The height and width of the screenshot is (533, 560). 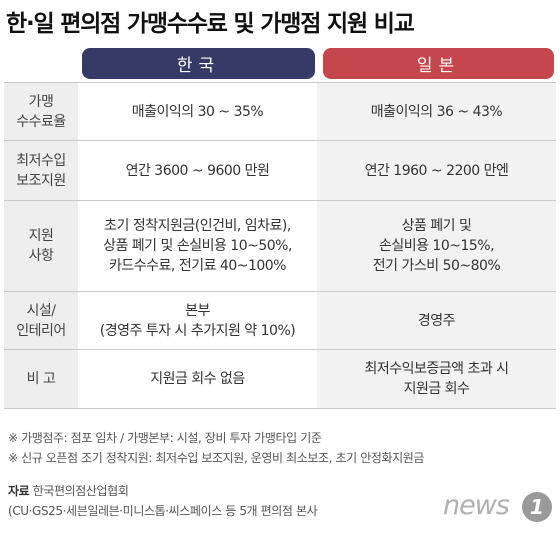 I want to click on japan-column-header: 일본, so click(x=438, y=63).